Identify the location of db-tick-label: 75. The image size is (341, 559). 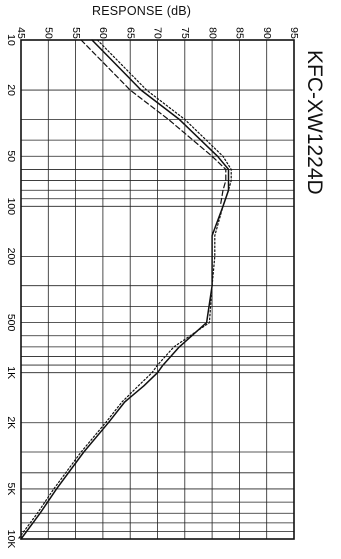
(185, 33).